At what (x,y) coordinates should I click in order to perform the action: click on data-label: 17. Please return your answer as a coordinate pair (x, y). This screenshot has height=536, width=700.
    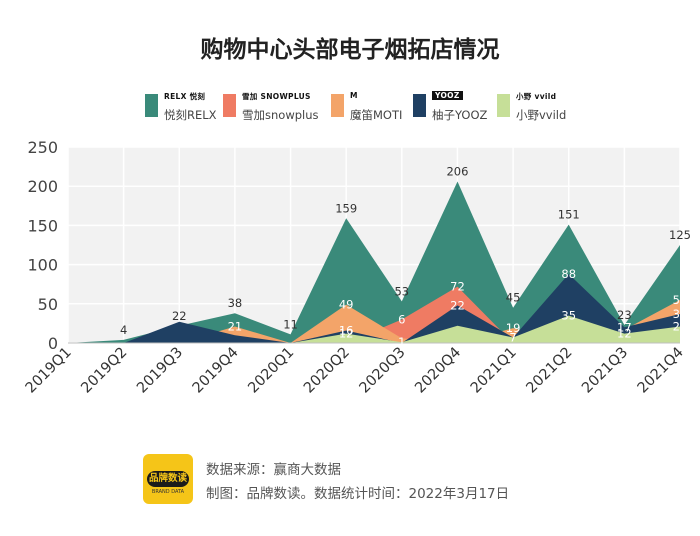
    Looking at the image, I should click on (624, 327).